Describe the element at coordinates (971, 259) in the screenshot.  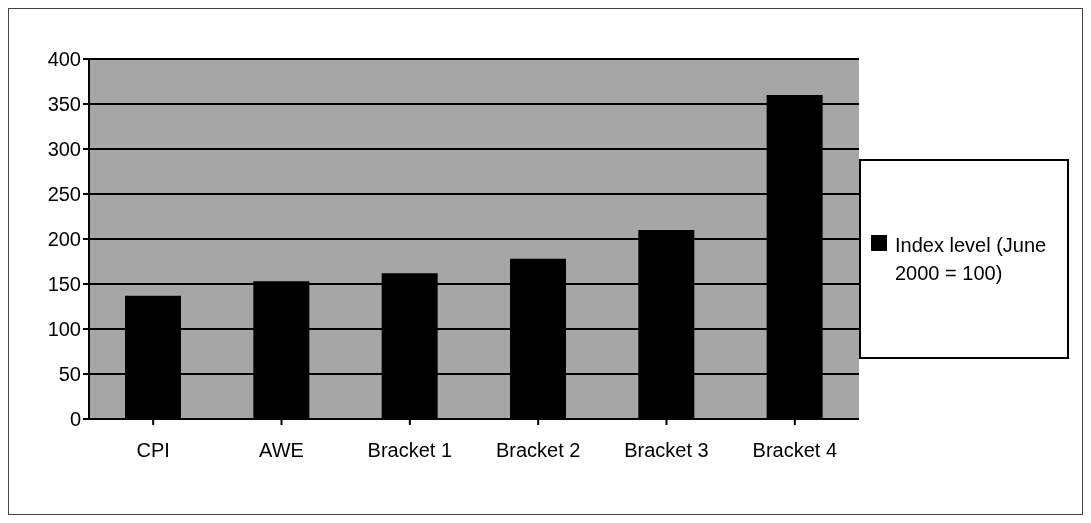
I see `legend-label: Index level (June 2000 = 100)` at that location.